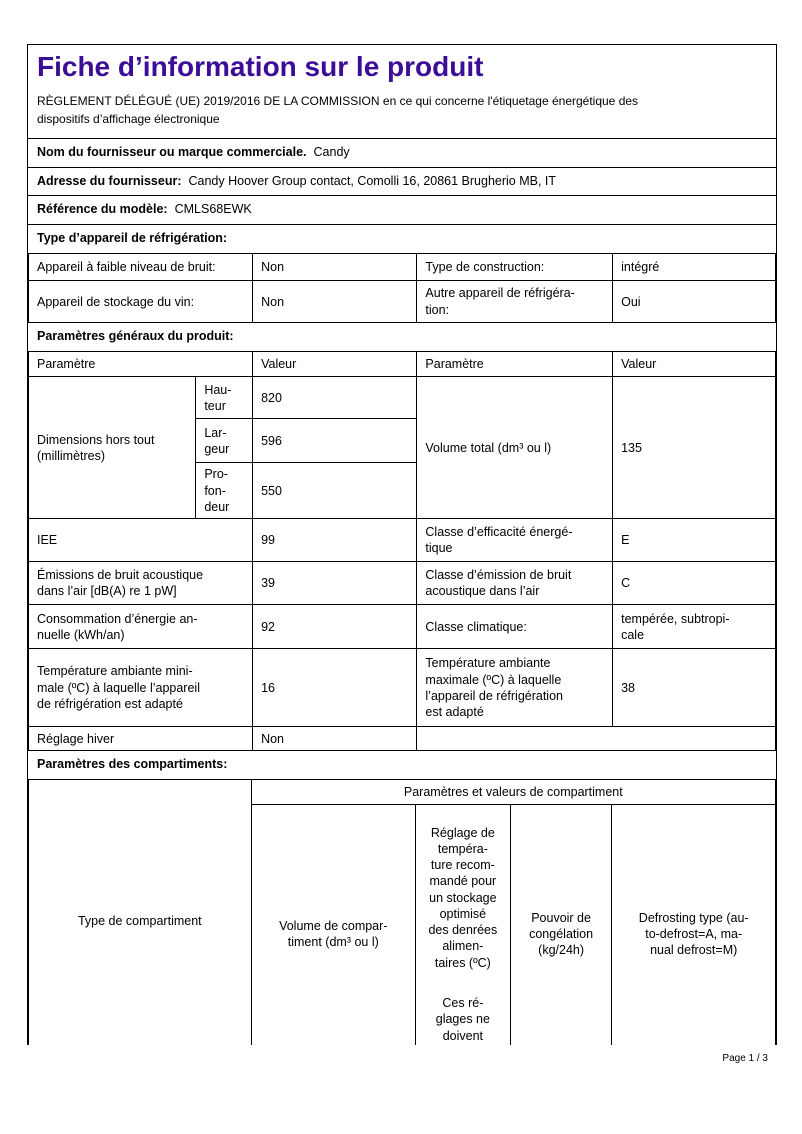 This screenshot has width=802, height=1134. Describe the element at coordinates (462, 1019) in the screenshot. I see `compartment-temp-header-part2: Ces ré- glages ne doivent` at that location.